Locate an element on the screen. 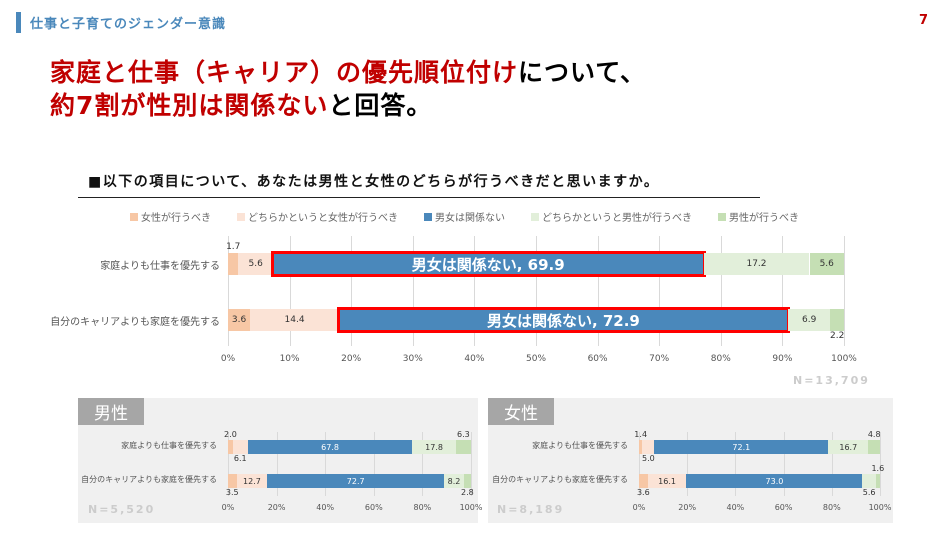  legend-item: どちらかというと女性が行うべき is located at coordinates (317, 216).